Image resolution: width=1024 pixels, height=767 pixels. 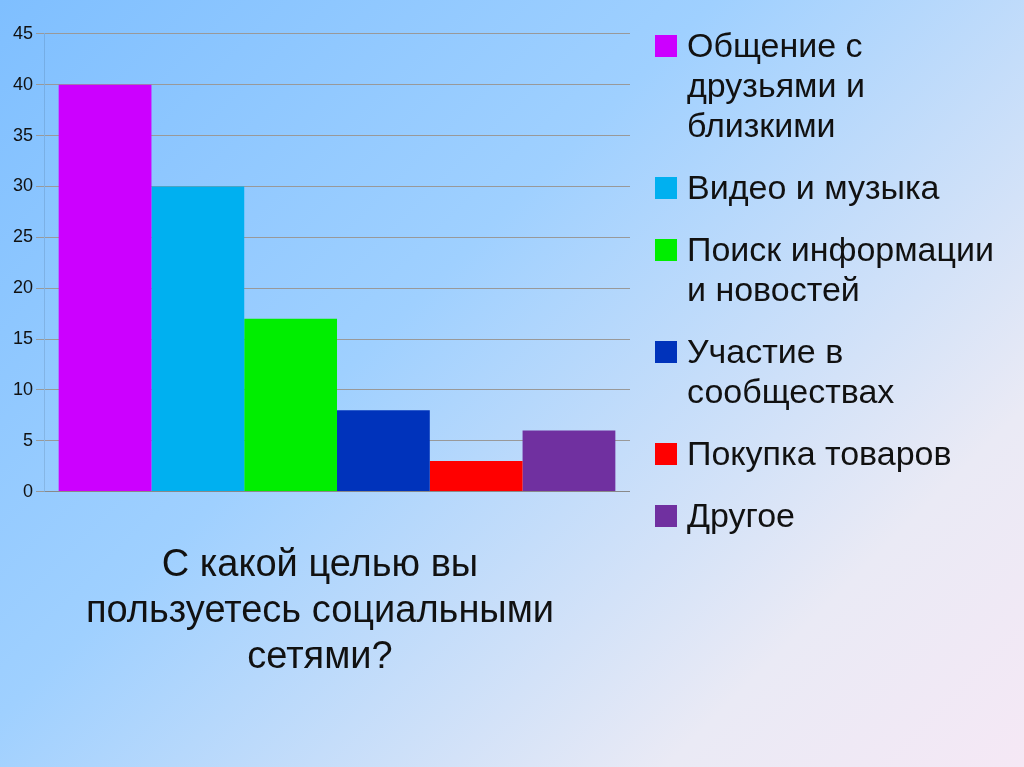 I want to click on legend-label: Видео и музыка, so click(x=813, y=187).